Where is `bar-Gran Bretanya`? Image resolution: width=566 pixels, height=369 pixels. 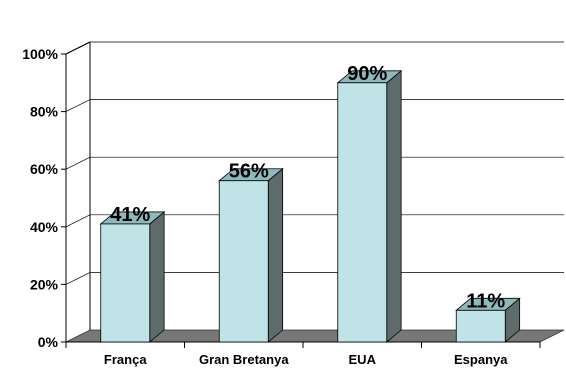
bar-Gran Bretanya is located at coordinates (251, 255).